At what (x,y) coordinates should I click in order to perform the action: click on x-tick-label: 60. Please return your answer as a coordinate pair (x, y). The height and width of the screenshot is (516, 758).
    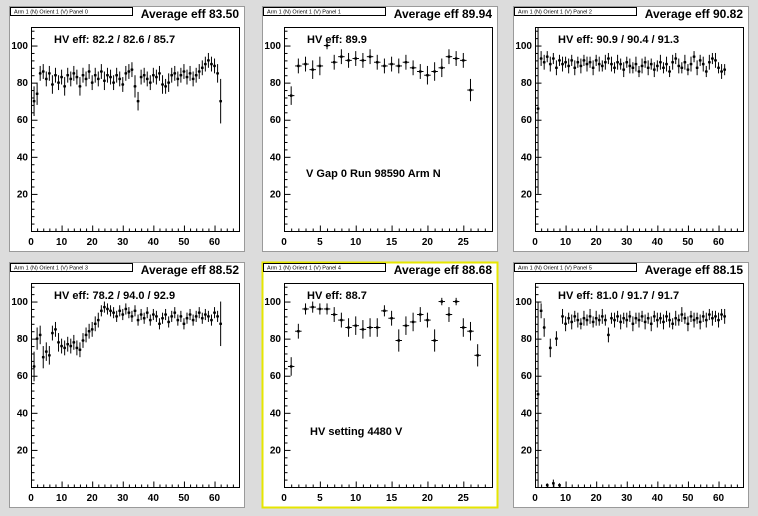
    Looking at the image, I should click on (215, 242).